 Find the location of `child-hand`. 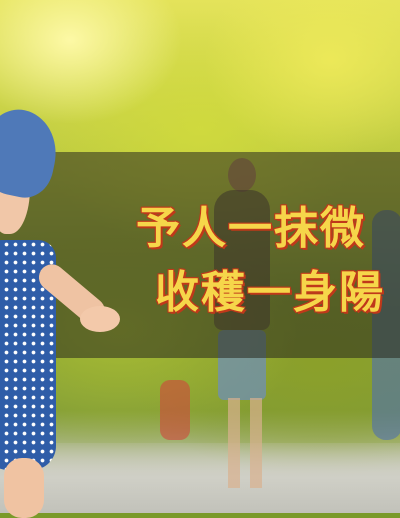

child-hand is located at coordinates (100, 319).